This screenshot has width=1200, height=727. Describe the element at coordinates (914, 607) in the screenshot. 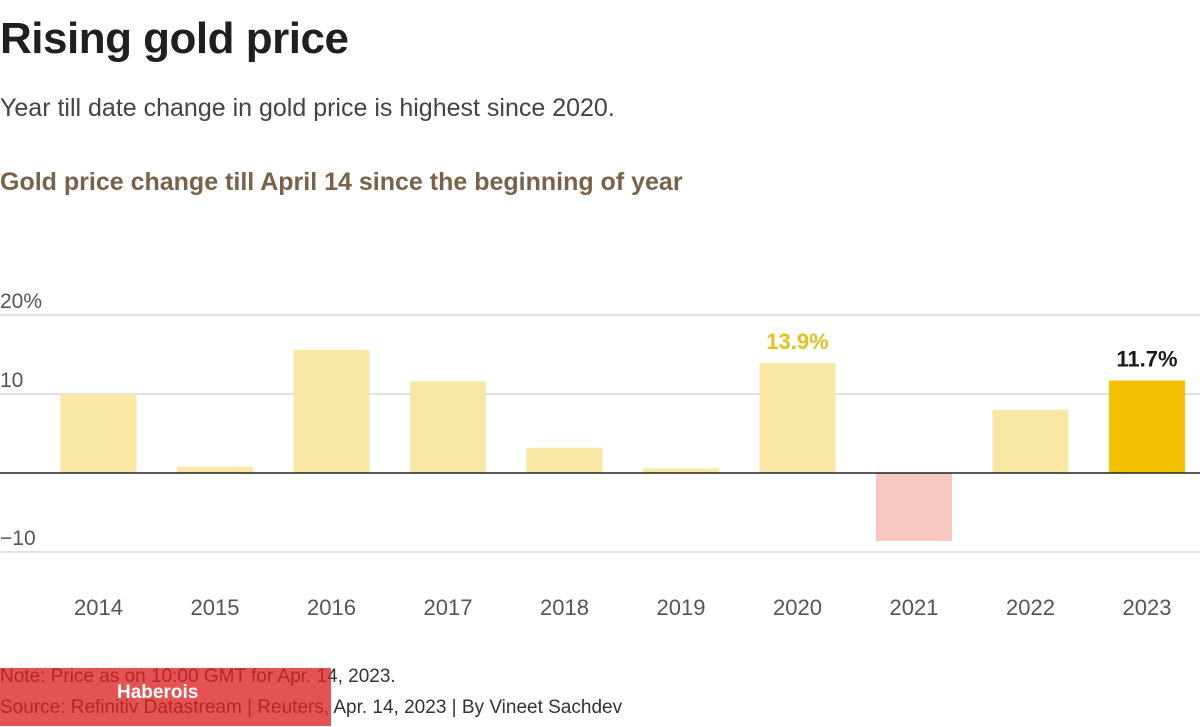

I see `x-tick-label: 2021` at that location.